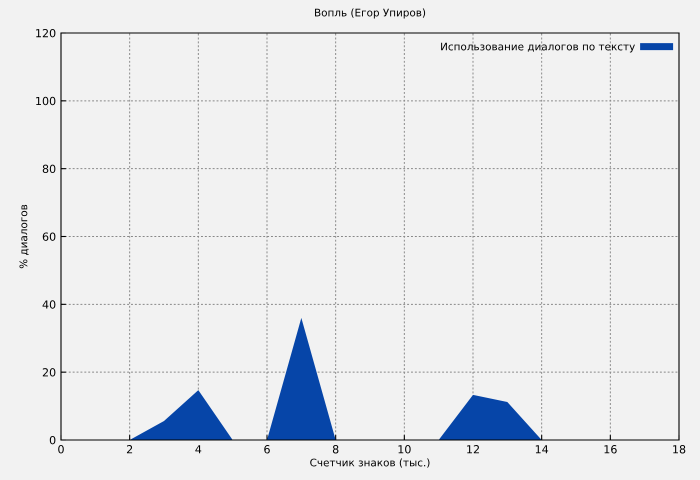 The height and width of the screenshot is (480, 700). Describe the element at coordinates (46, 101) in the screenshot. I see `y-tick-label: 100` at that location.